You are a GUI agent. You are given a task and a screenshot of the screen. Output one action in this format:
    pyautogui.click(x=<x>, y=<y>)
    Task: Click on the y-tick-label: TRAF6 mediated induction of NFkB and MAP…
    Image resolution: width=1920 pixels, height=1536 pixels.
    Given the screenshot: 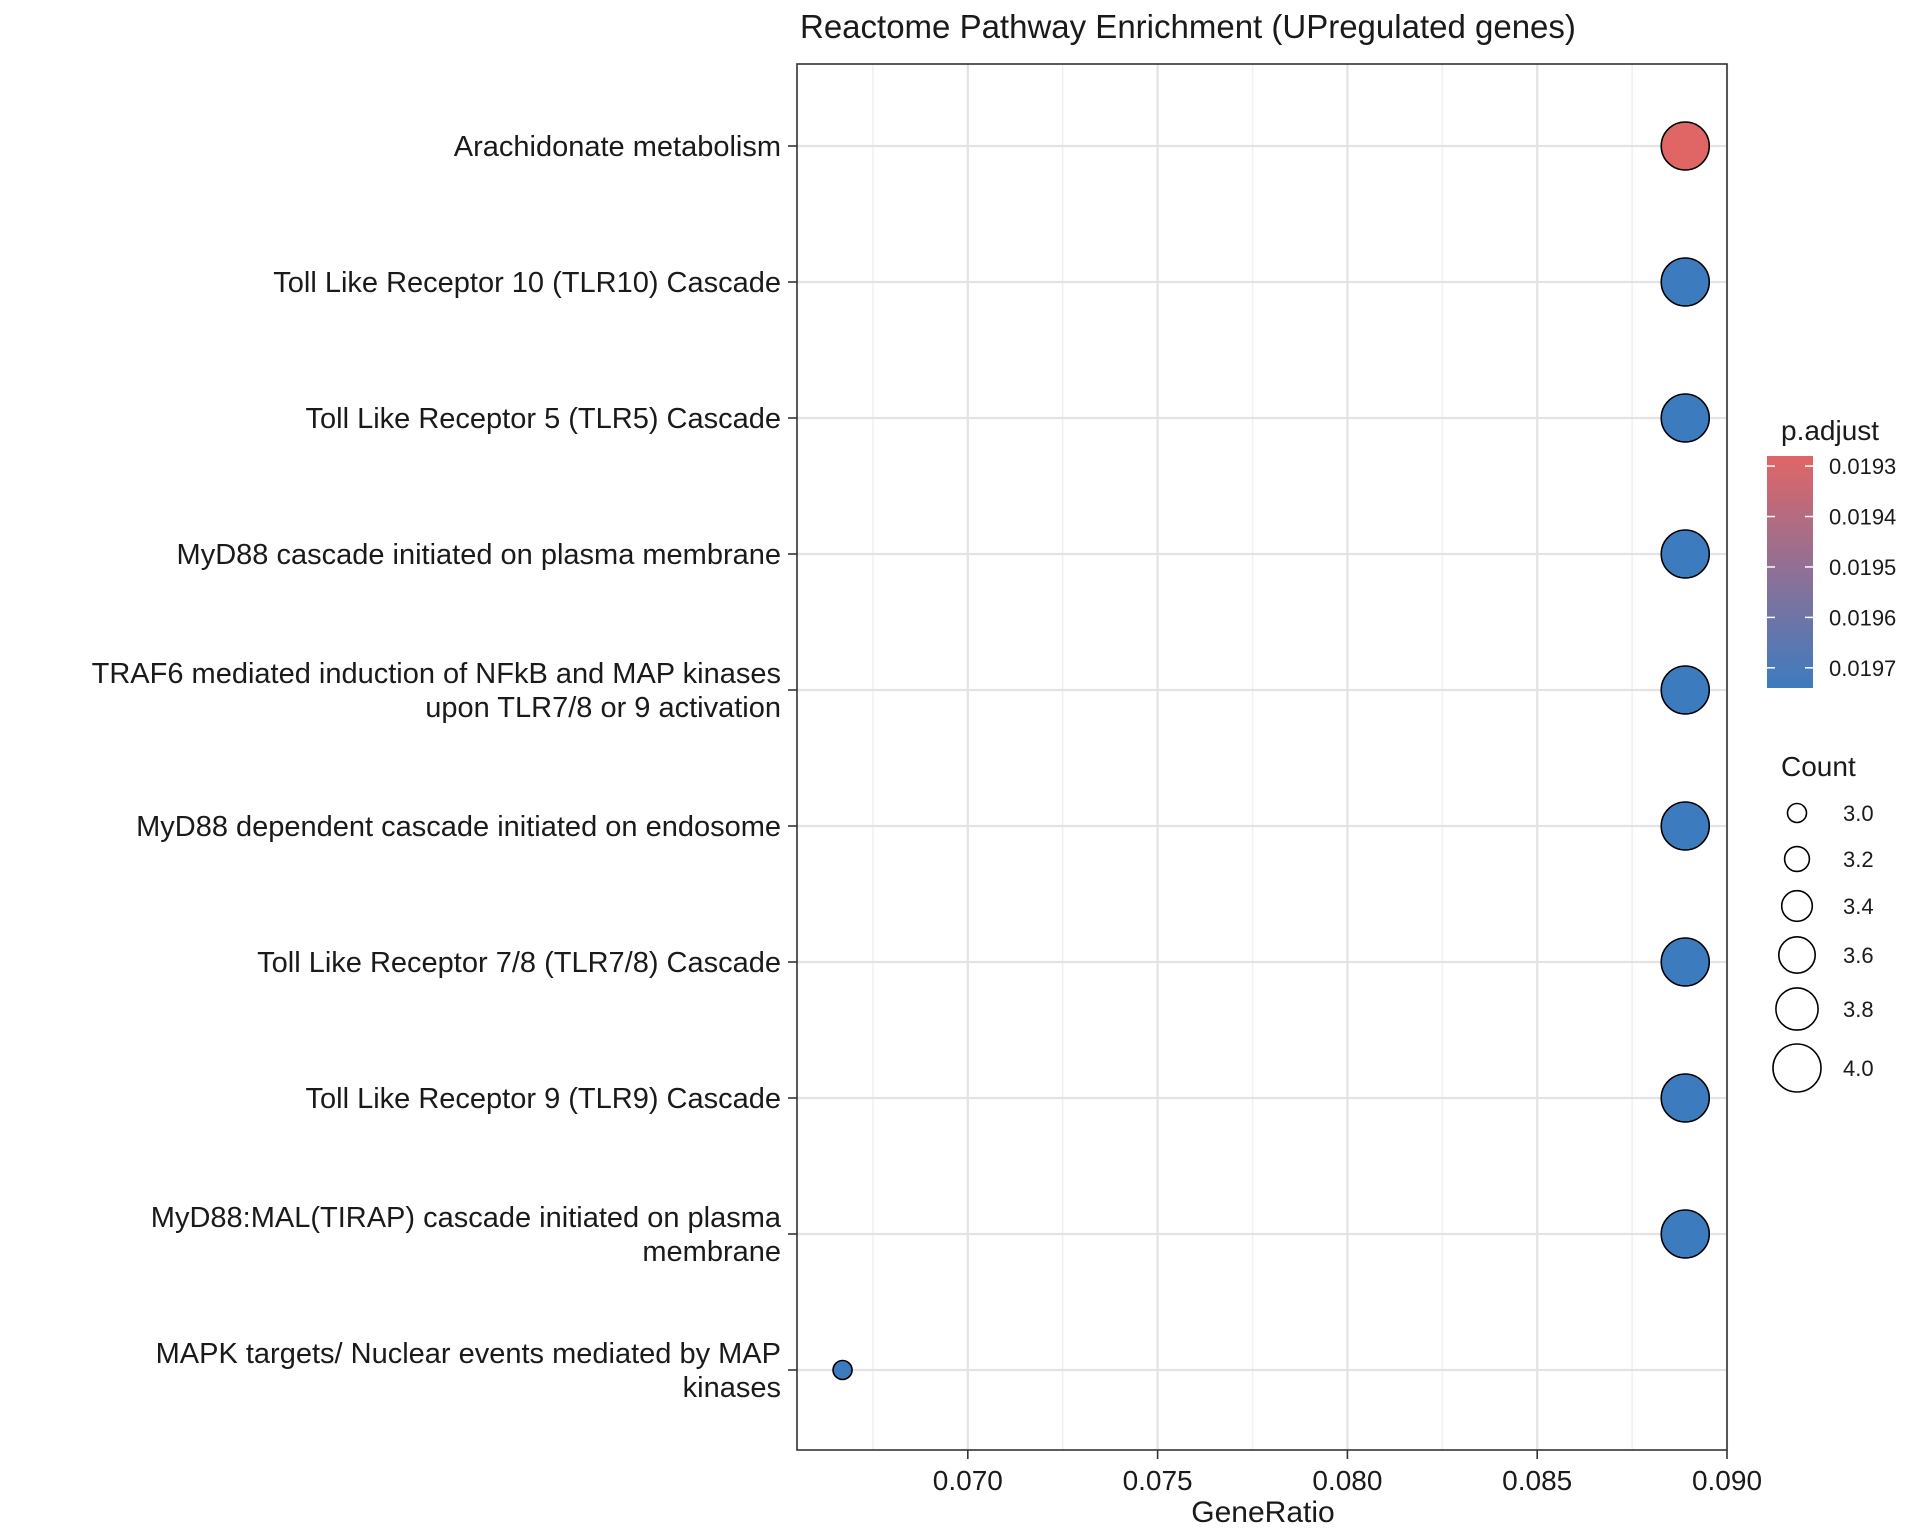 What is the action you would take?
    pyautogui.click(x=436, y=674)
    